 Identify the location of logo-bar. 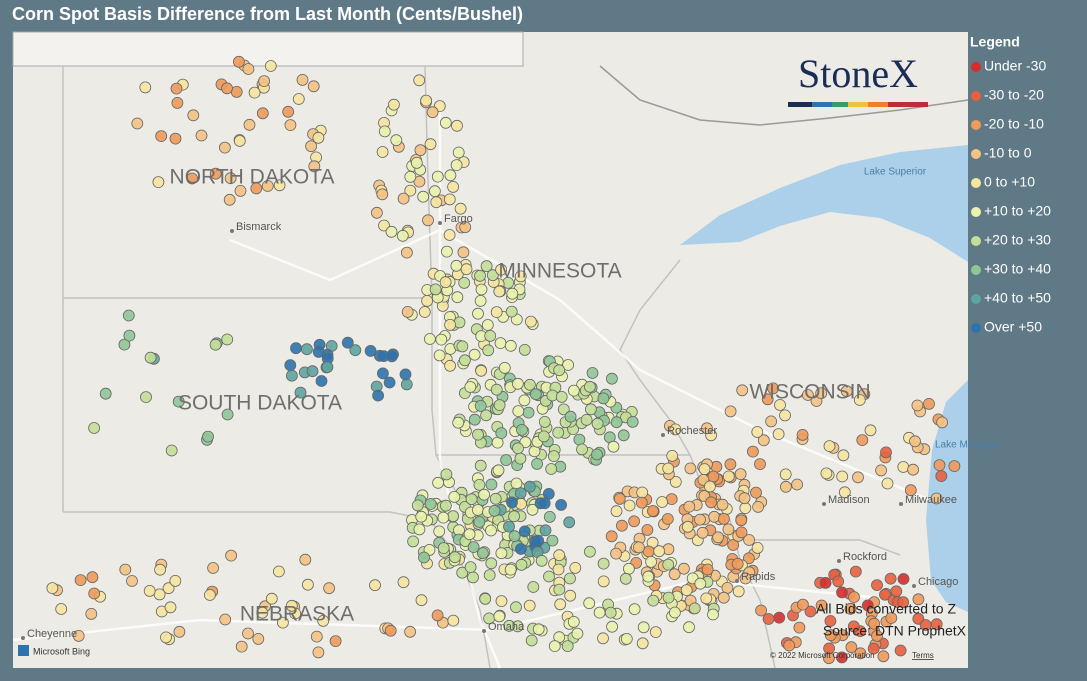
(858, 104).